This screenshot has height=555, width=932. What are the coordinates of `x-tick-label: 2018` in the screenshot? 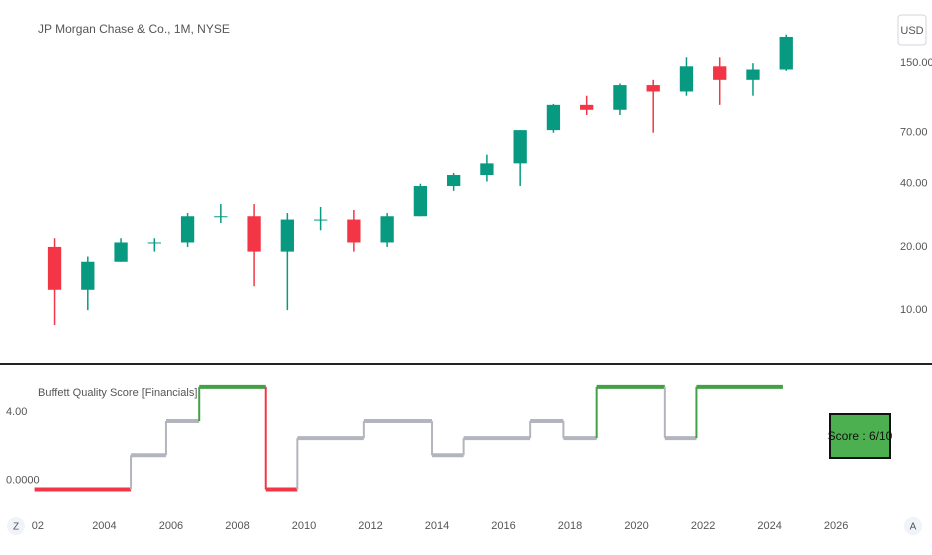 It's located at (570, 526).